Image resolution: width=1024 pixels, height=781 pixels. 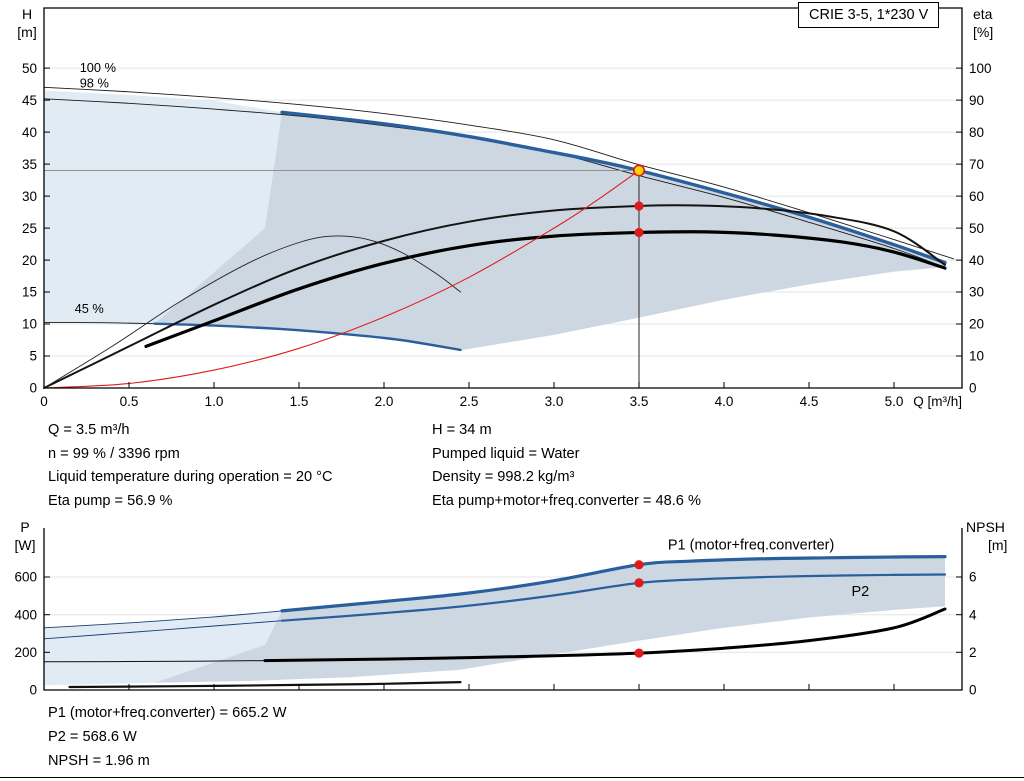 What do you see at coordinates (25, 652) in the screenshot?
I see `y-left-tick-label: 200` at bounding box center [25, 652].